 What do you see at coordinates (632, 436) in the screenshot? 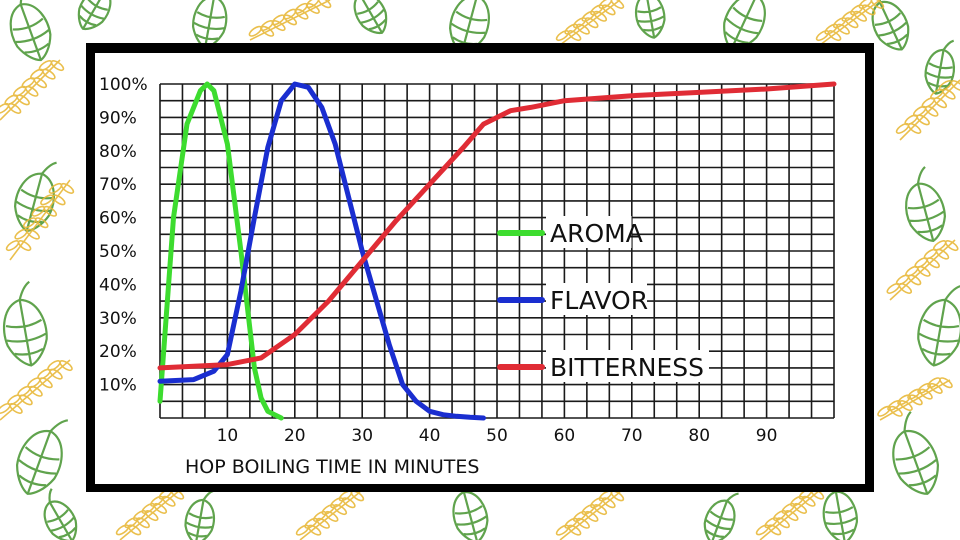
I see `x-tick-label: 70` at bounding box center [632, 436].